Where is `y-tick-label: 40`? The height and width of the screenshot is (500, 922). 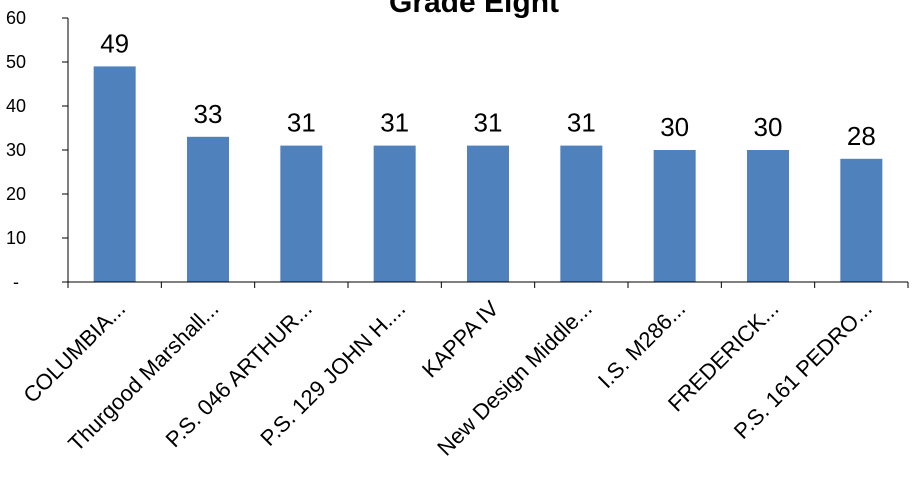
y-tick-label: 40 is located at coordinates (16, 106).